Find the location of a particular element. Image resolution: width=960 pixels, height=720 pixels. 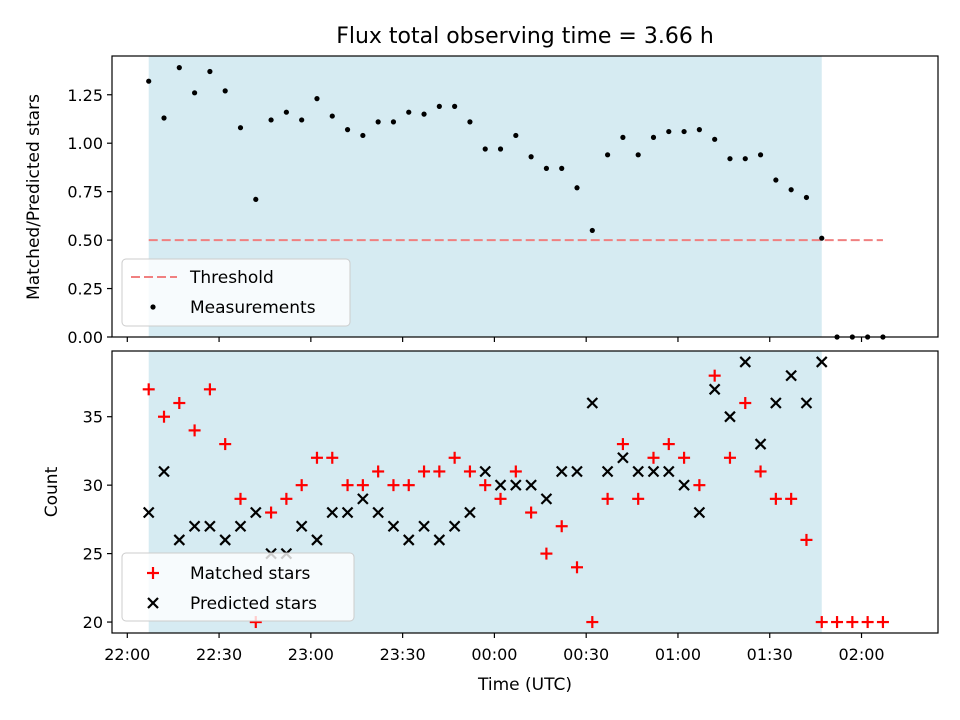

bottom-x-tick-label: 00:30 is located at coordinates (586, 654).